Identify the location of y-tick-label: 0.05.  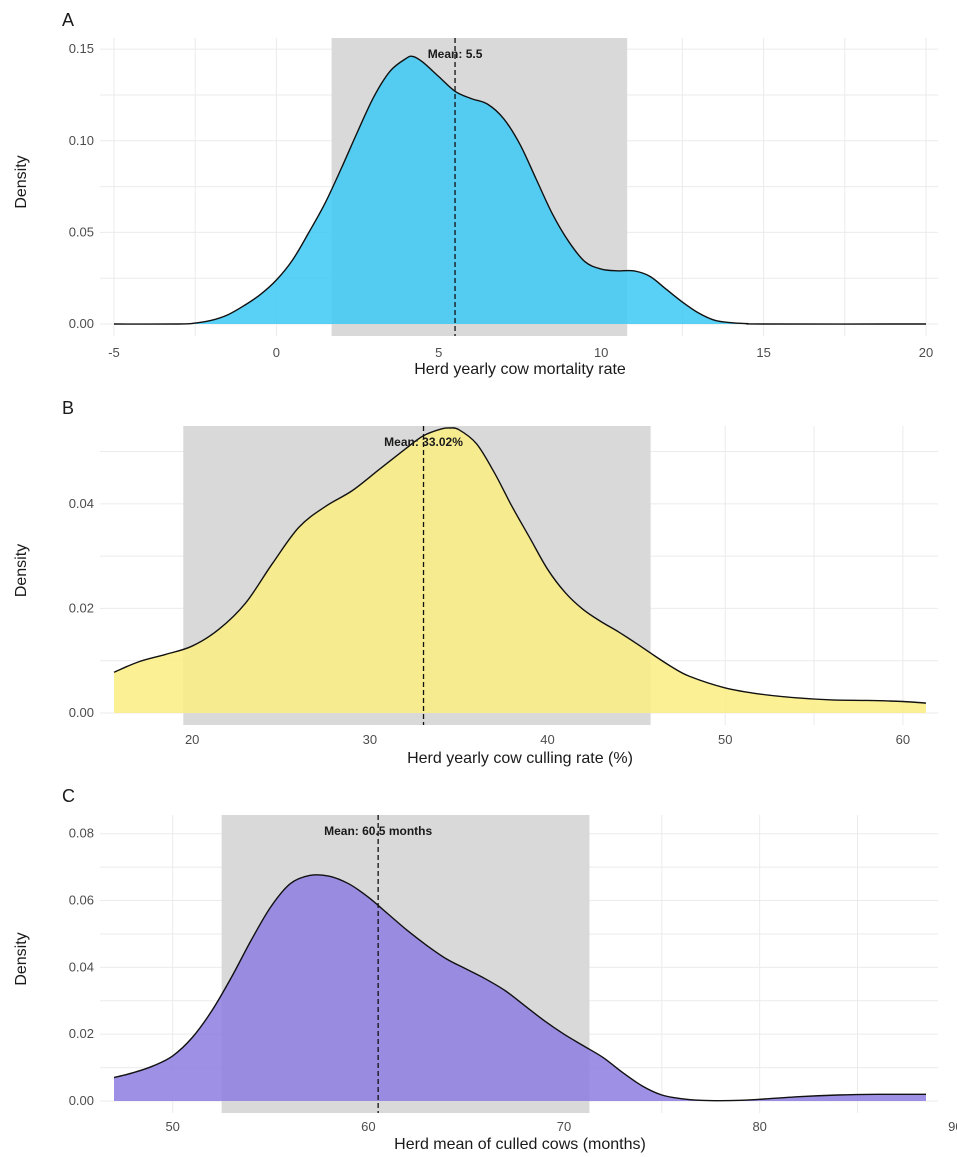
(81, 231).